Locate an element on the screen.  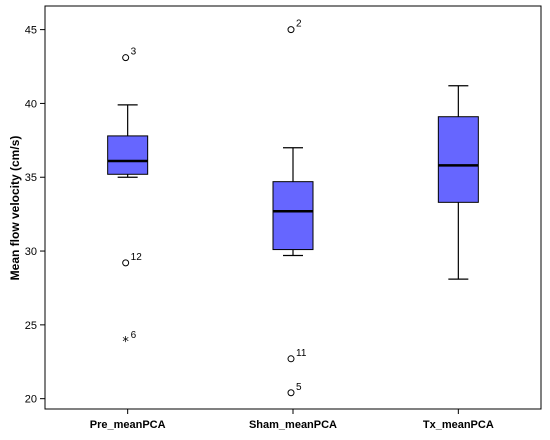
box-group: 2 11 5 is located at coordinates (293, 208).